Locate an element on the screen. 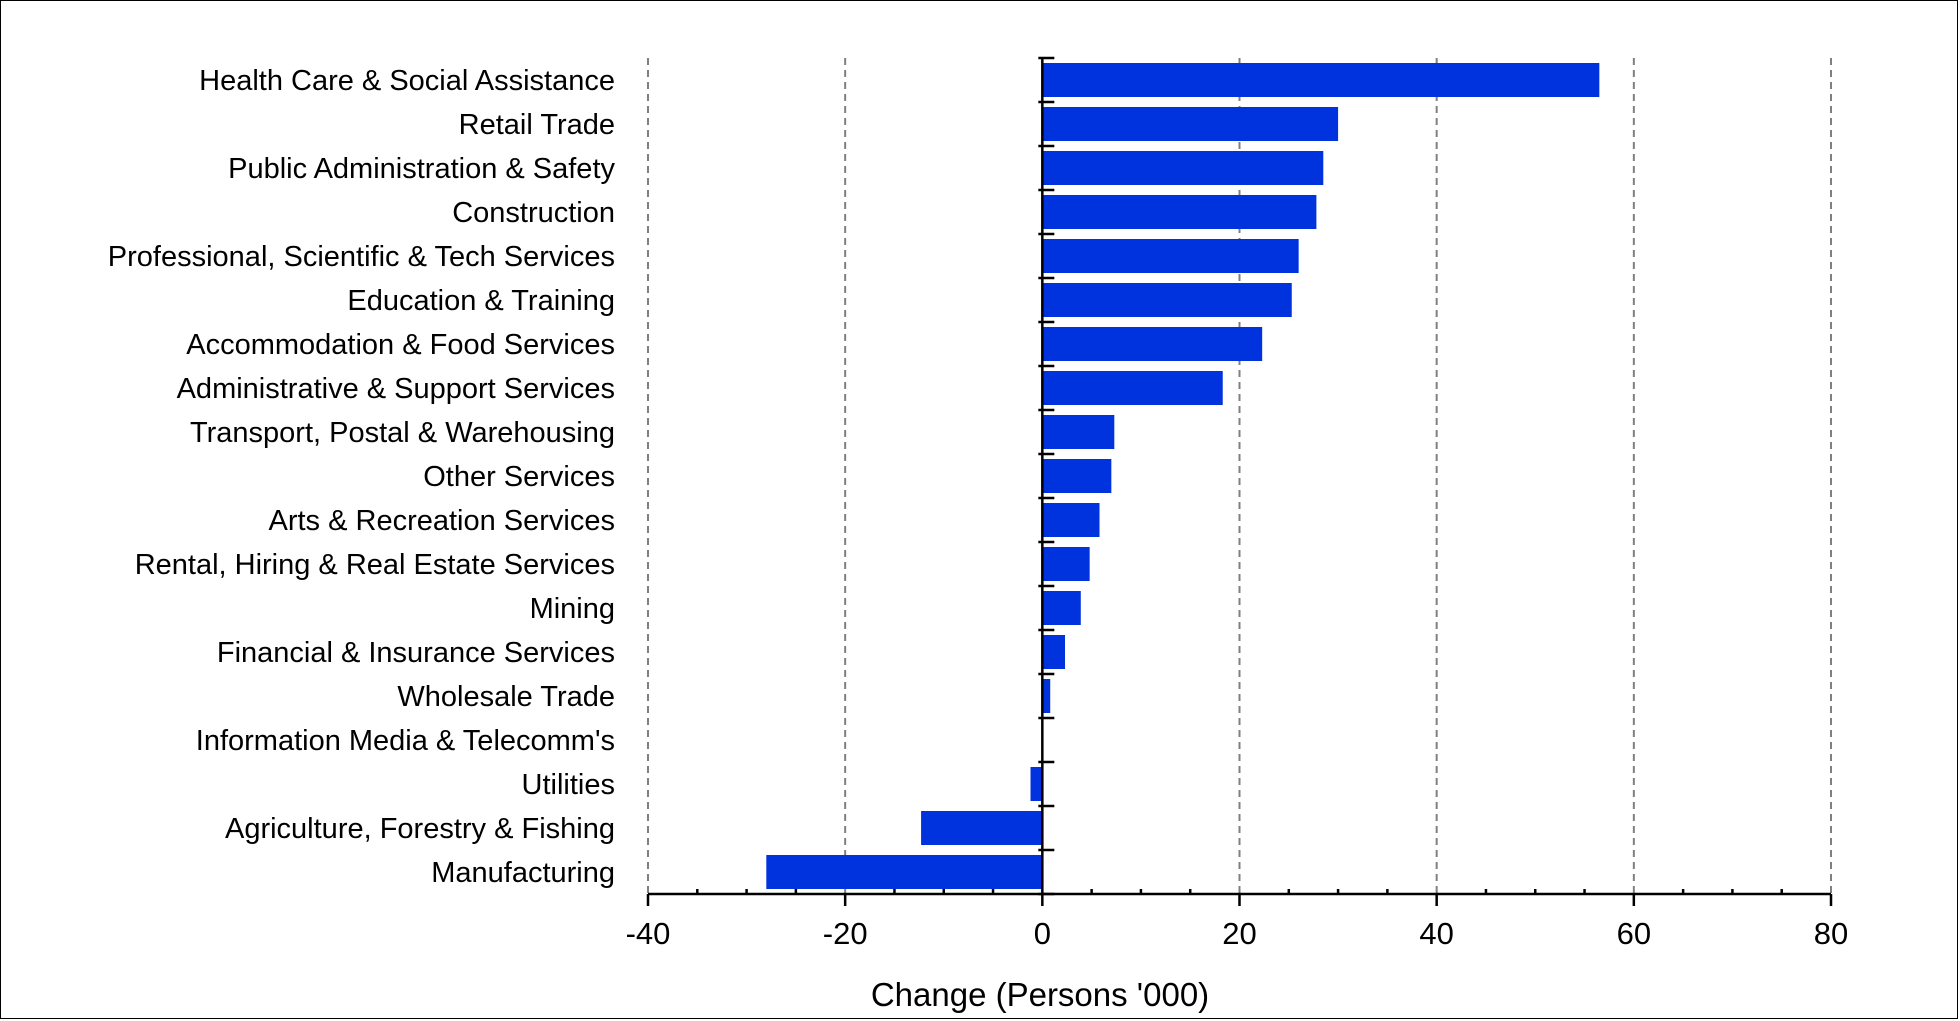  x-tick-label: 60 is located at coordinates (1634, 933).